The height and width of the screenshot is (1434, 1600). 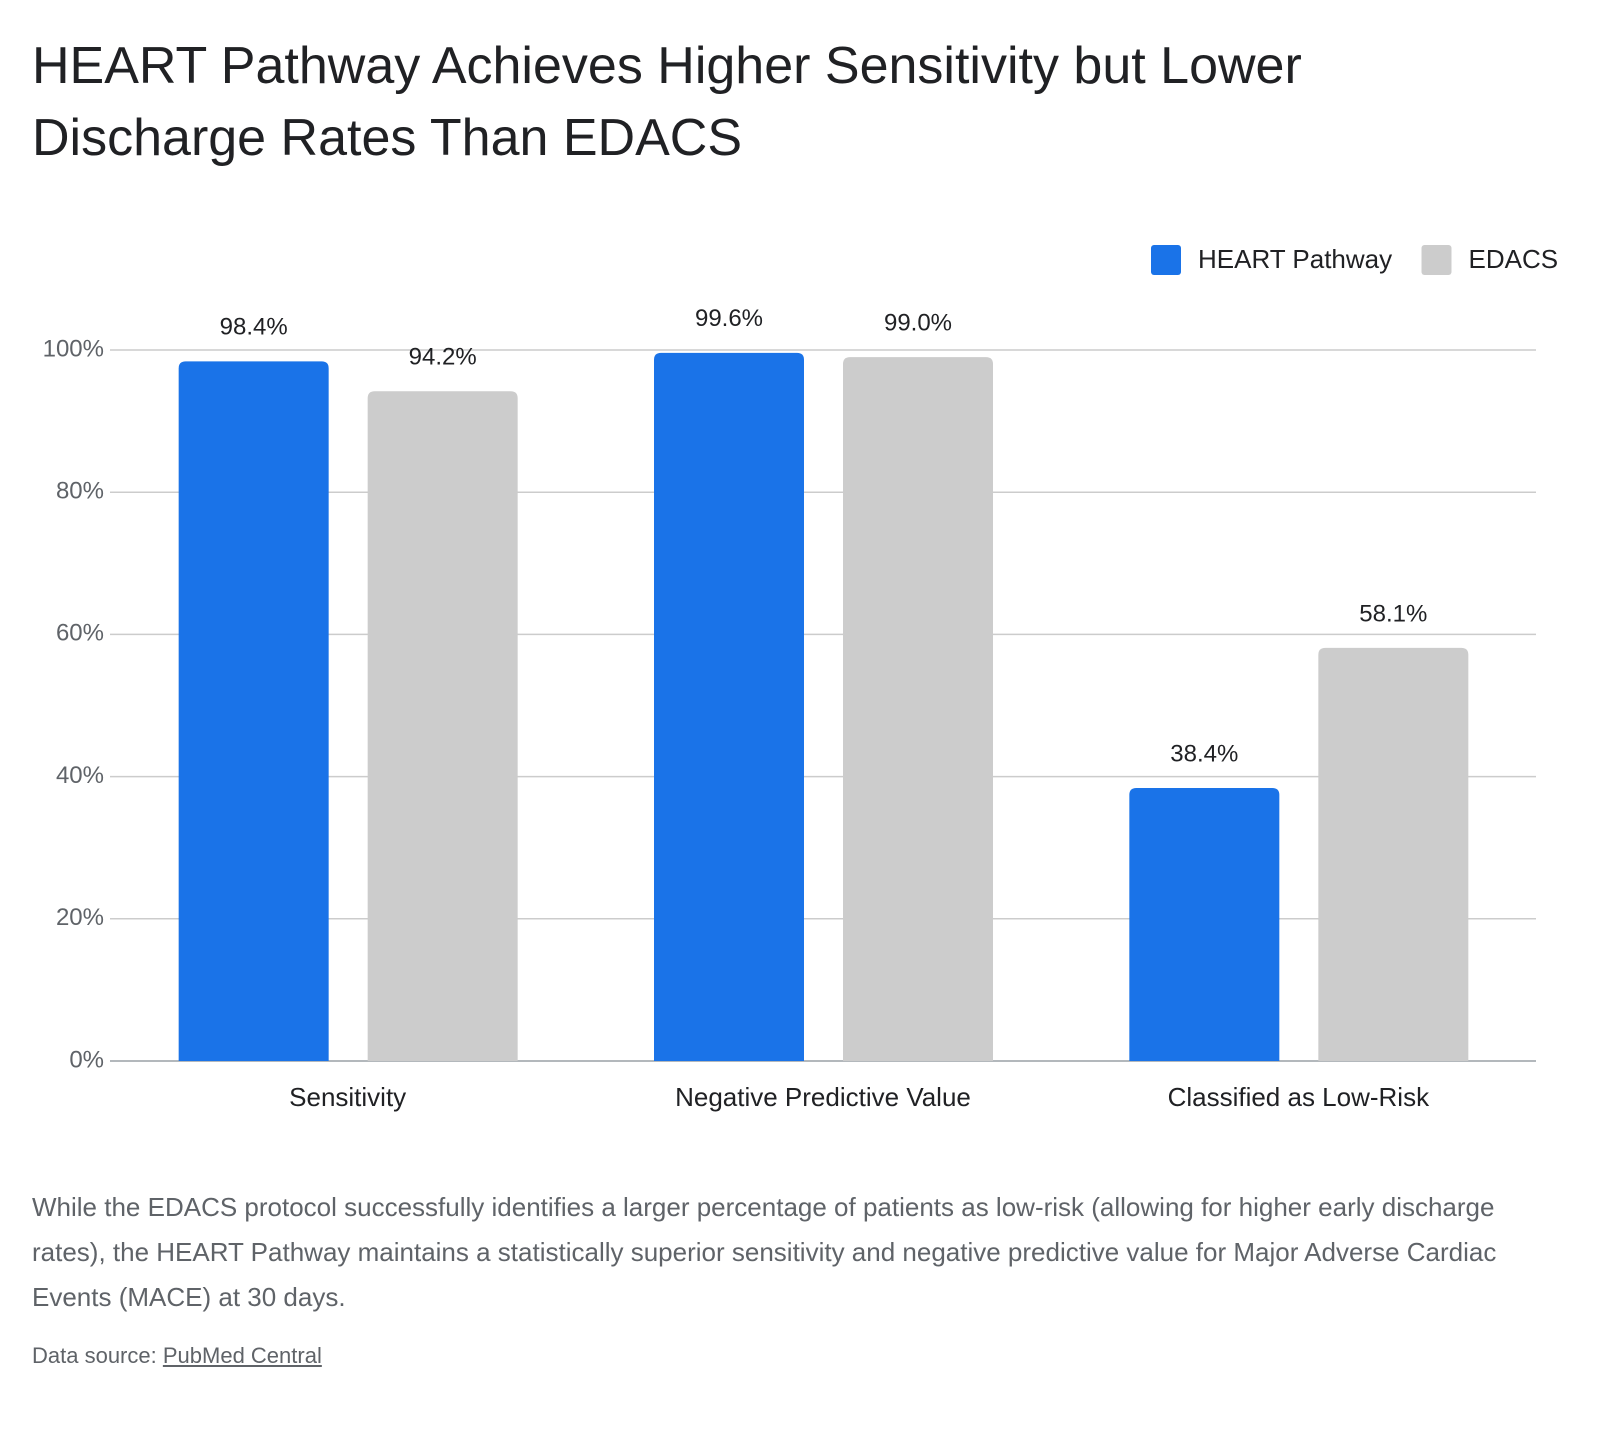 I want to click on y-tick-label: 40%, so click(x=80, y=775).